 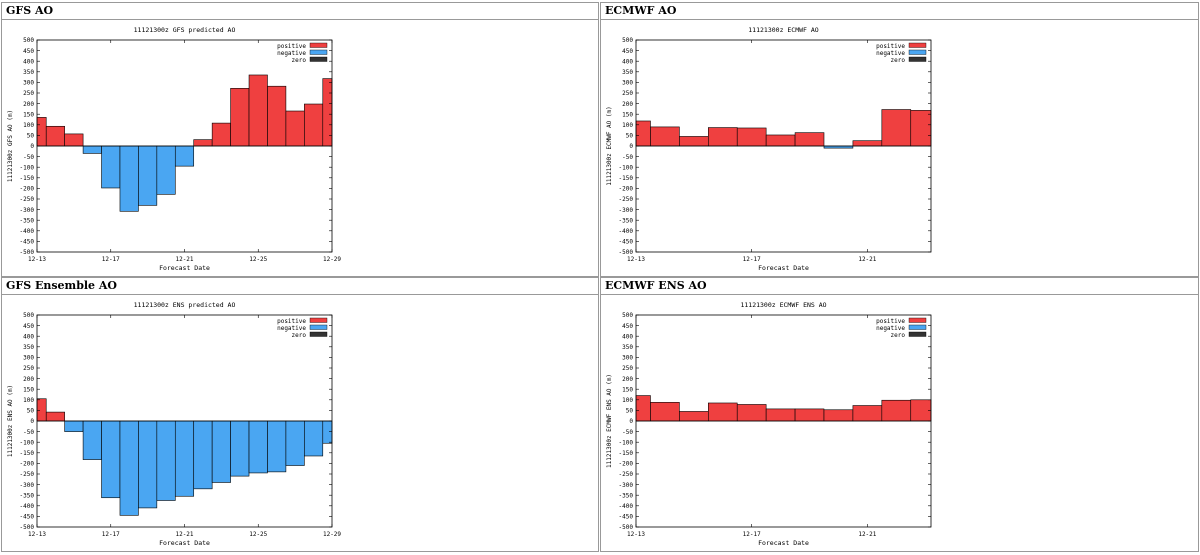 I want to click on x-tick-label: 12-21, so click(x=867, y=534).